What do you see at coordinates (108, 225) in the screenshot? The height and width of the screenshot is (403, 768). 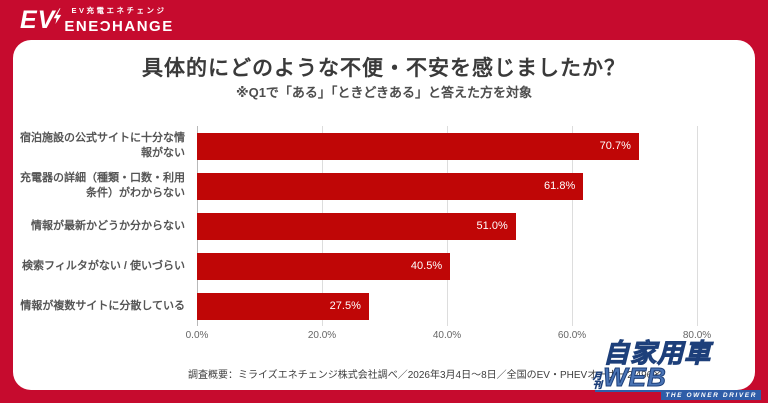 I see `category-label: 情報が最新かどうか分からない` at bounding box center [108, 225].